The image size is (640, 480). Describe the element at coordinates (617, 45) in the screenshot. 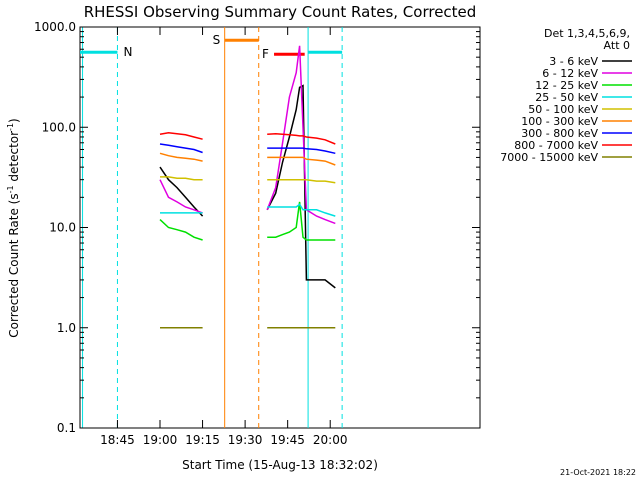

I see `legend-header-attenuator: Att 0` at that location.